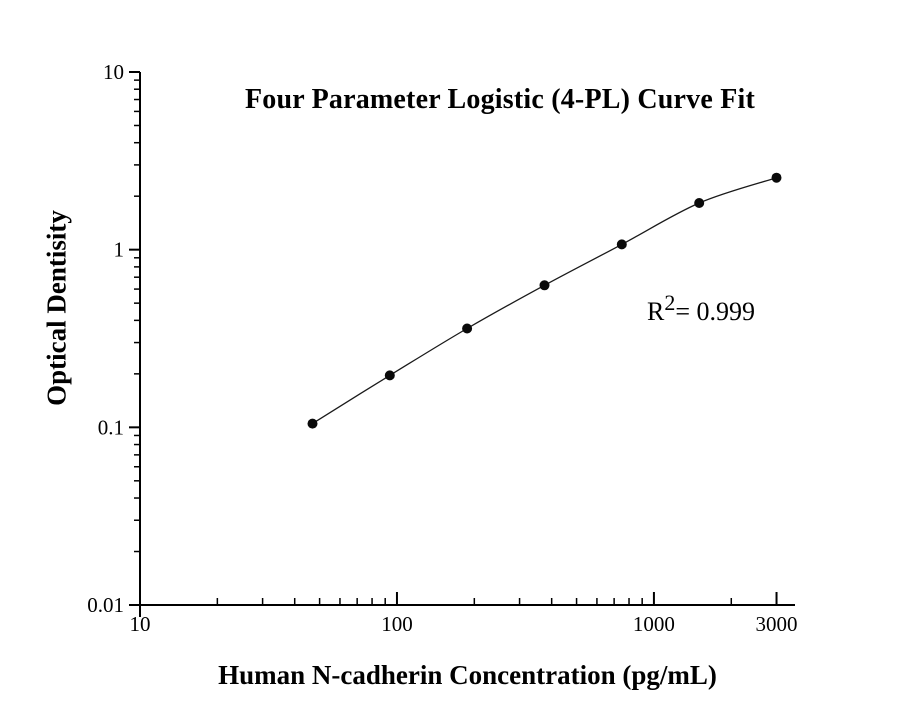  What do you see at coordinates (111, 427) in the screenshot?
I see `y-tick-label: 0.1` at bounding box center [111, 427].